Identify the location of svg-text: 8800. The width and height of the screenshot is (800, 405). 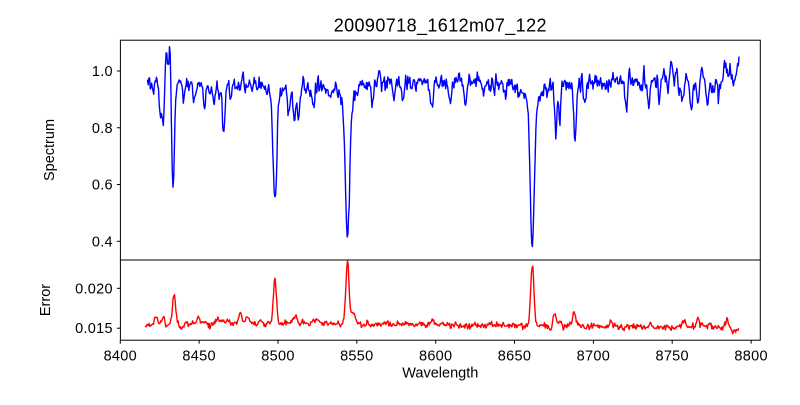
(750, 356).